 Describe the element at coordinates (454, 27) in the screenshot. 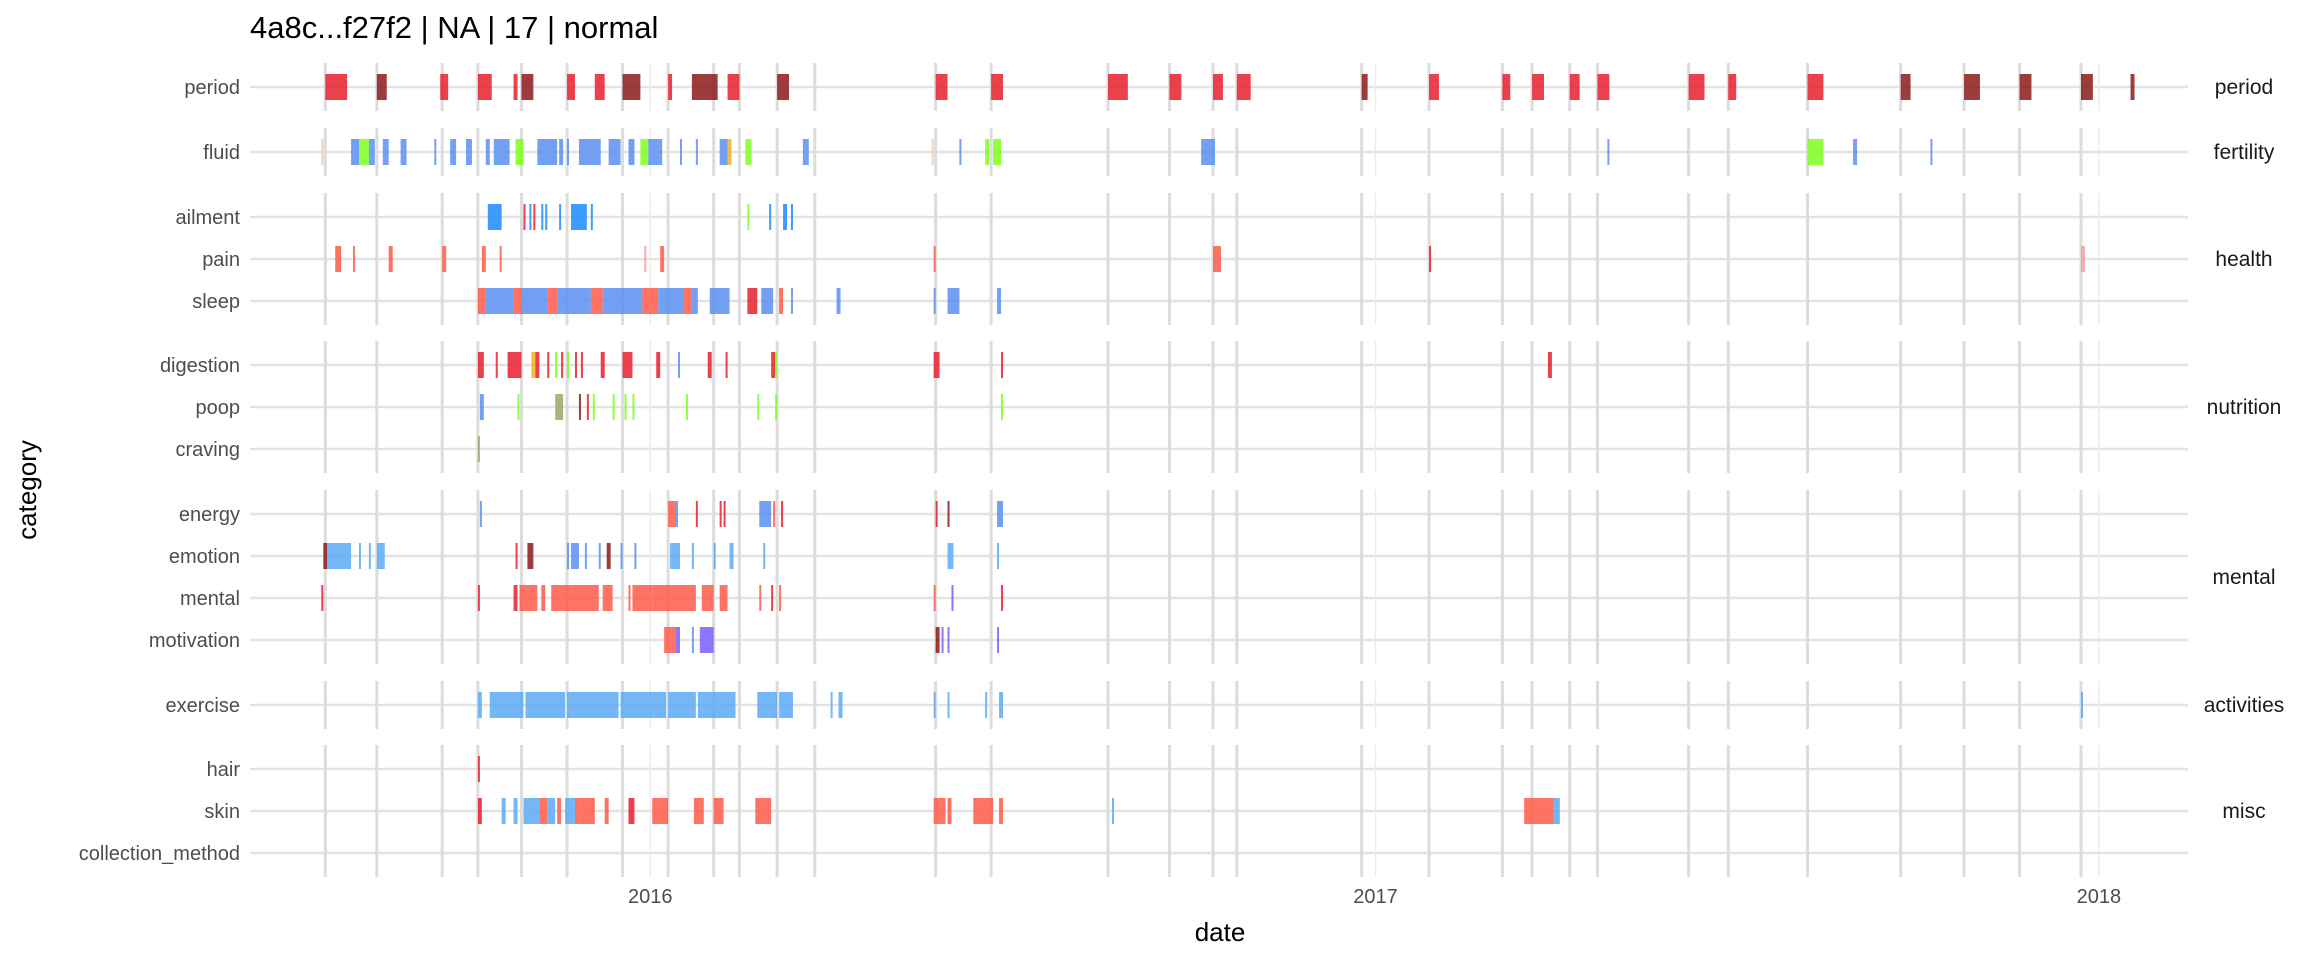

I see `chart-title: 4a8c...f27f2 | NA | 17 | normal` at that location.